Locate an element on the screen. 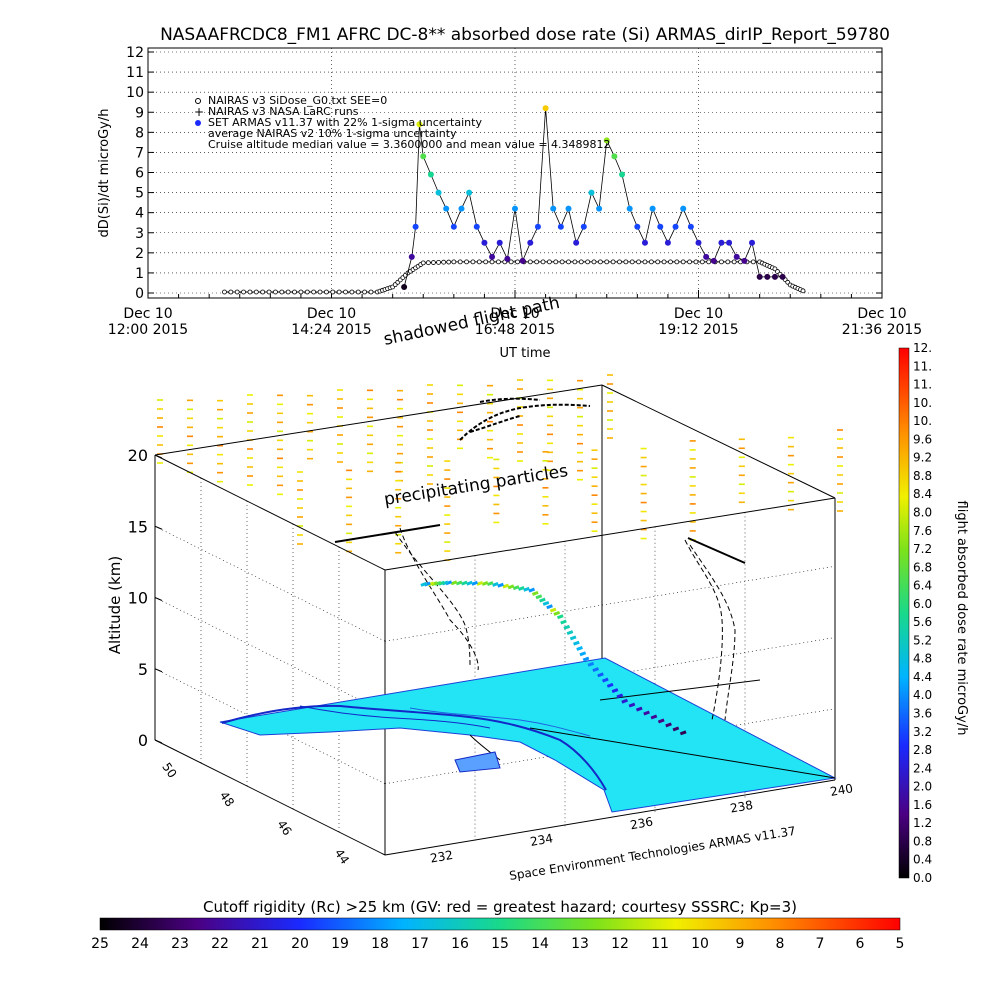 Image resolution: width=1000 pixels, height=1000 pixels. right-colorbar-tick-label: 9.2 is located at coordinates (922, 458).